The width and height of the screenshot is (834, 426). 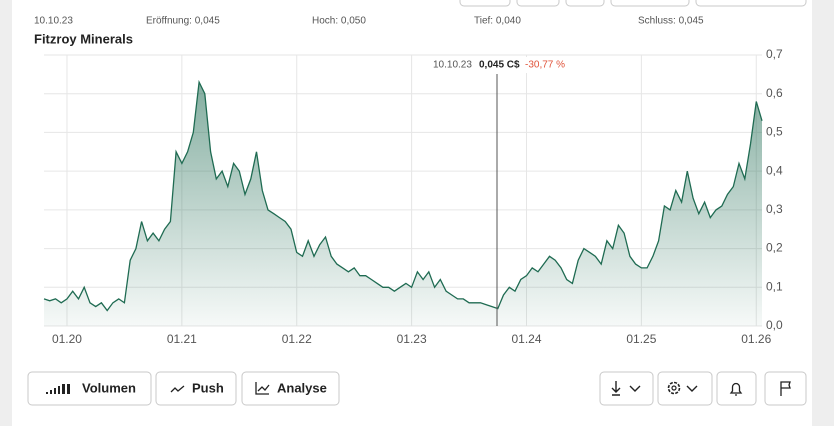 What do you see at coordinates (774, 170) in the screenshot?
I see `y-tick-label: 0,4` at bounding box center [774, 170].